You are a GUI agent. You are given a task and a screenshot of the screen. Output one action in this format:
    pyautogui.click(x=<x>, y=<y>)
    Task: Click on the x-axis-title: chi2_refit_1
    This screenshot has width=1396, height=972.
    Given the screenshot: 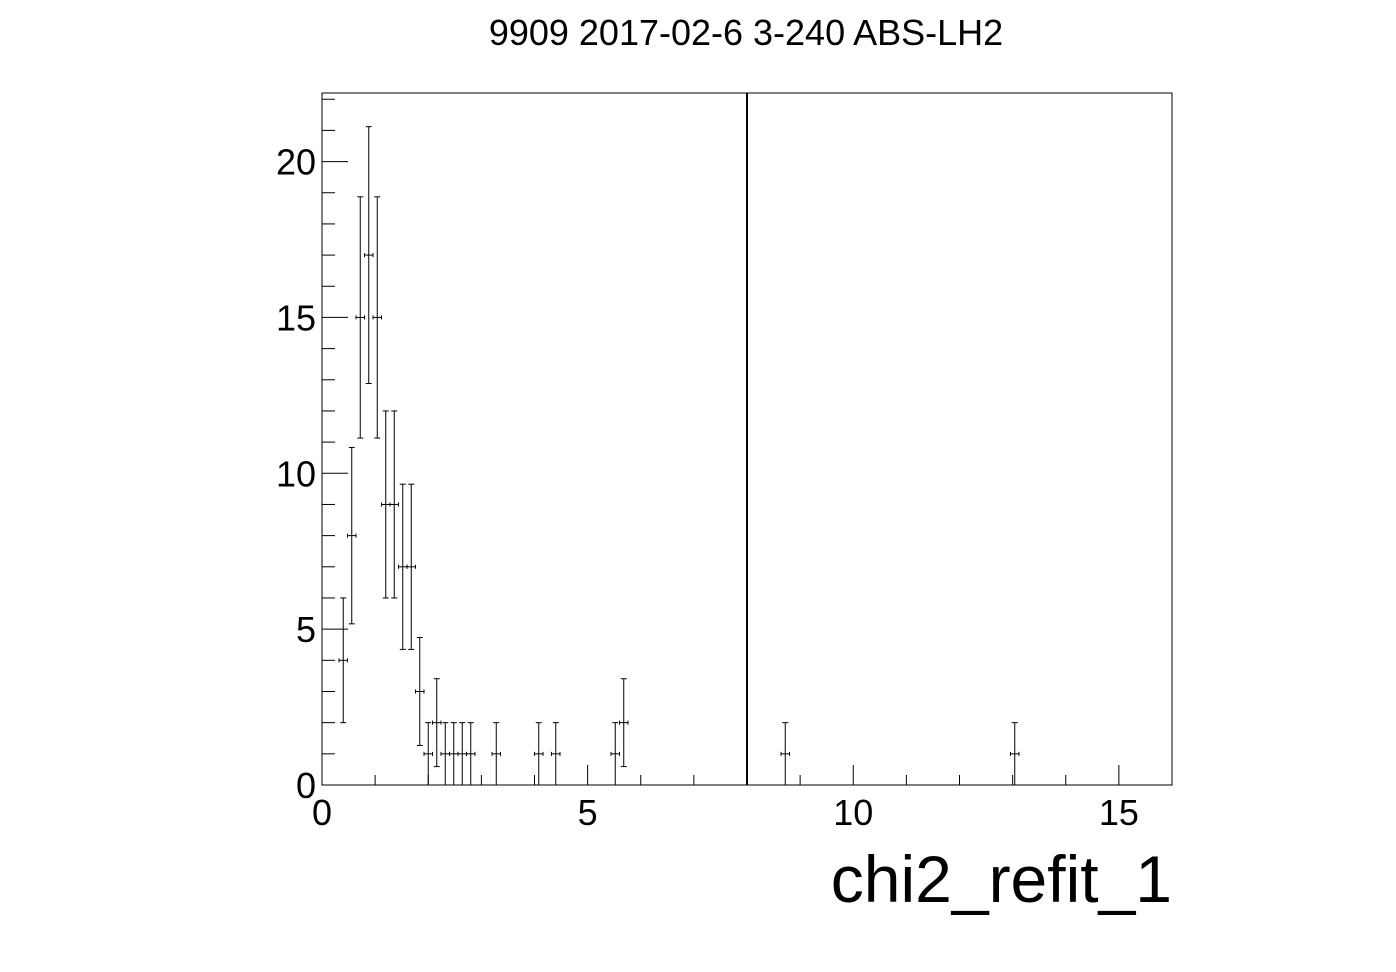 What is the action you would take?
    pyautogui.click(x=1001, y=879)
    